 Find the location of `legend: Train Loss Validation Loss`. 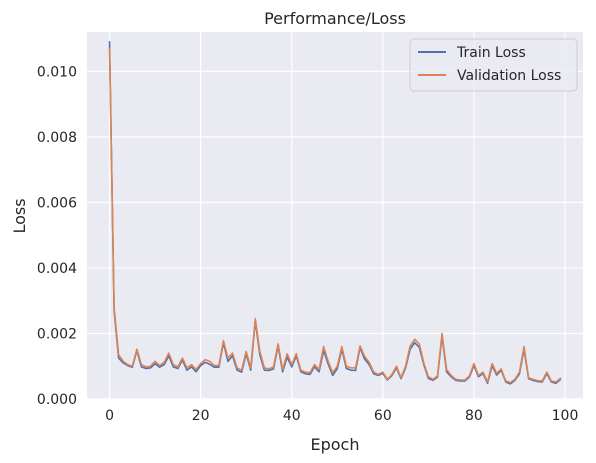

legend: Train Loss Validation Loss is located at coordinates (493, 65).